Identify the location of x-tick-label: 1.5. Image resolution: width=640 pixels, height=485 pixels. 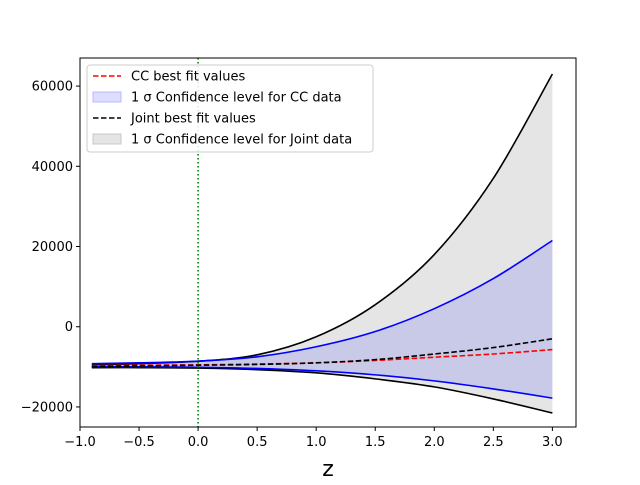
(375, 442).